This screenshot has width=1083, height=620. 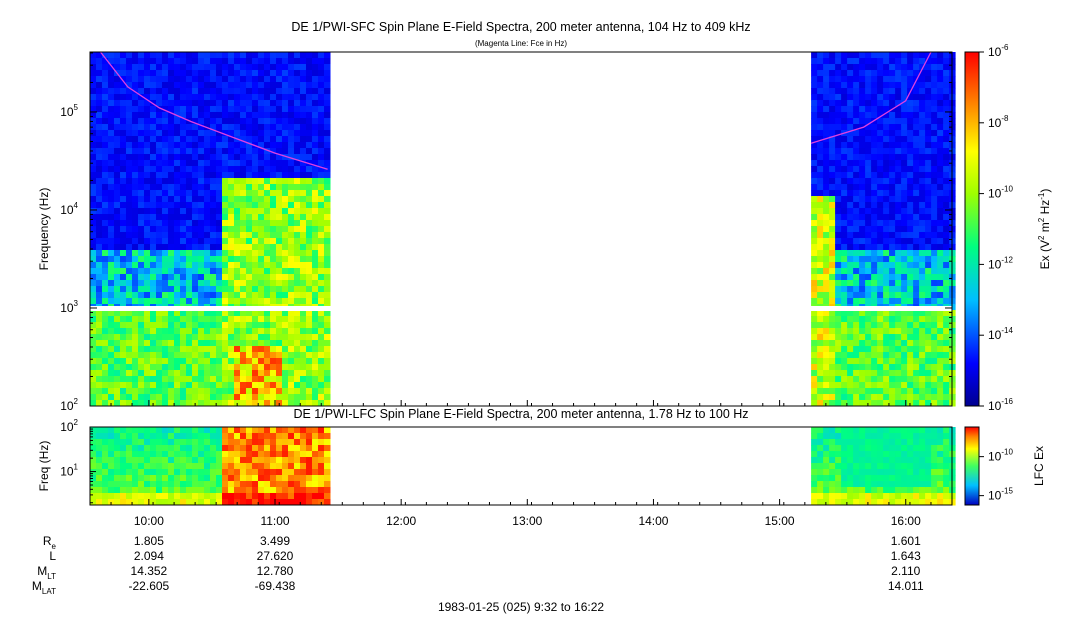 I want to click on lfc-y-tick-label: 10², so click(x=69, y=426).